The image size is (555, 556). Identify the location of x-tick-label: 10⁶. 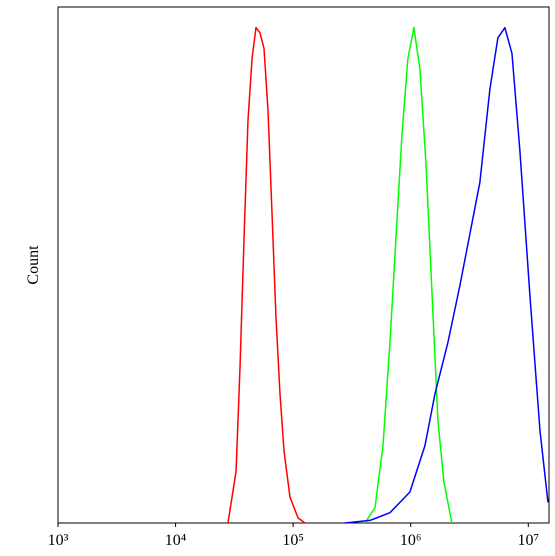
(411, 540).